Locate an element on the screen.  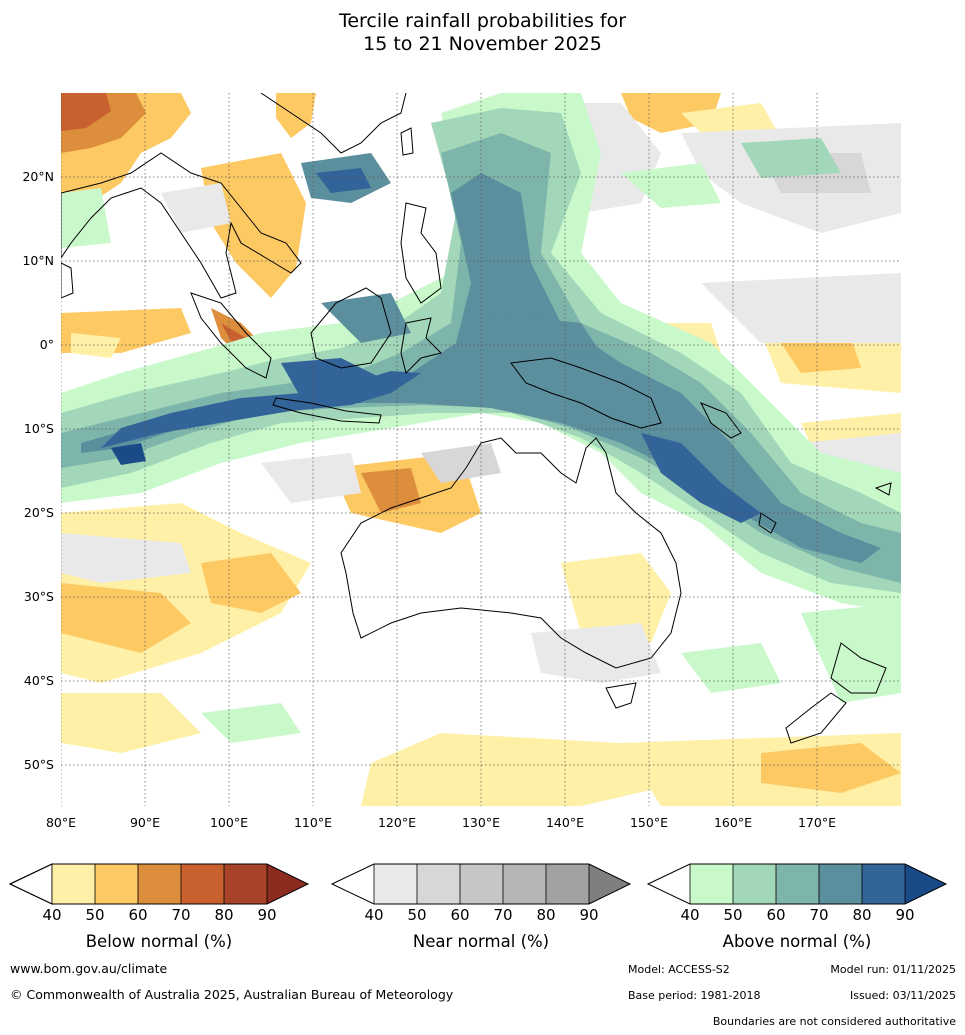
lon-label-170e: 170°E is located at coordinates (816, 822).